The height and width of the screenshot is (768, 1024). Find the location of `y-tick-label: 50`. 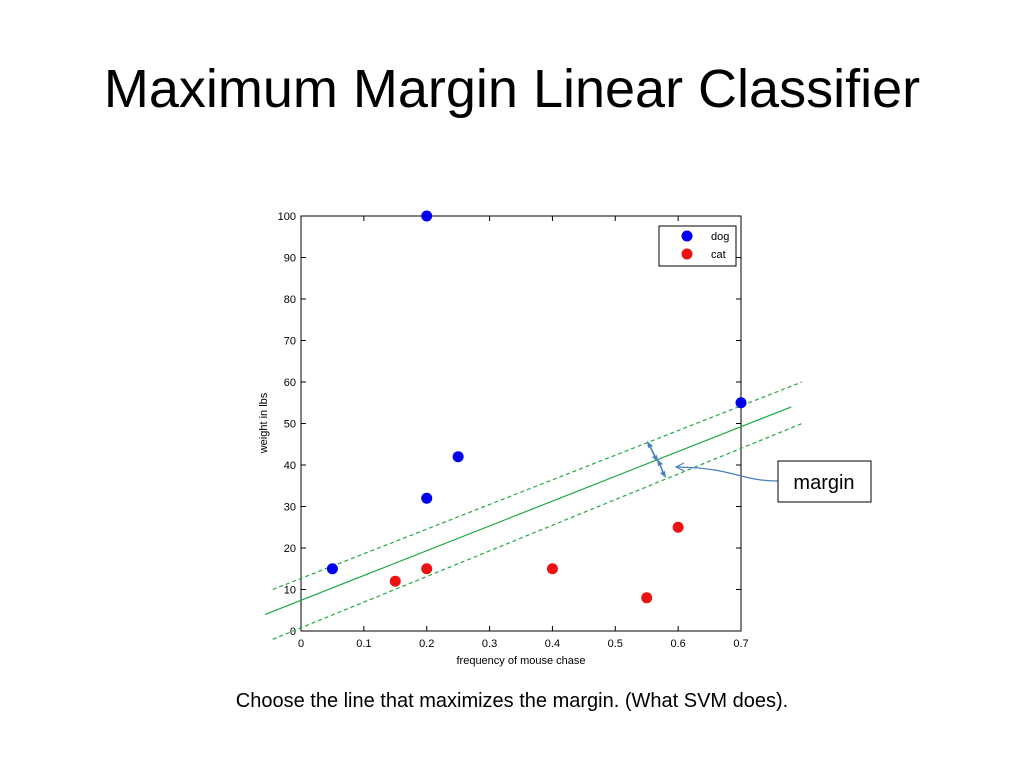

y-tick-label: 50 is located at coordinates (290, 425).